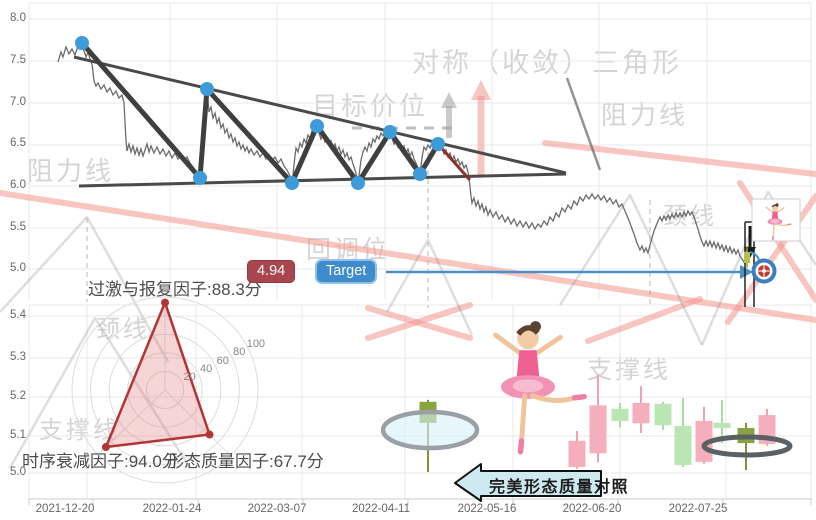  What do you see at coordinates (157, 375) in the screenshot?
I see `radar-polygon` at bounding box center [157, 375].